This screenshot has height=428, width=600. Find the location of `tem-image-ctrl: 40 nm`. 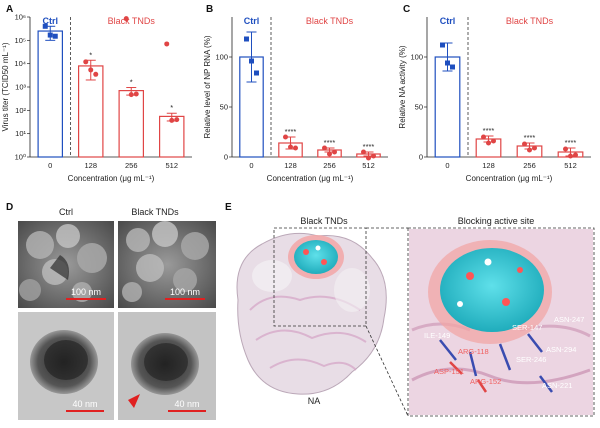

tem-image-ctrl: 40 nm is located at coordinates (66, 366).